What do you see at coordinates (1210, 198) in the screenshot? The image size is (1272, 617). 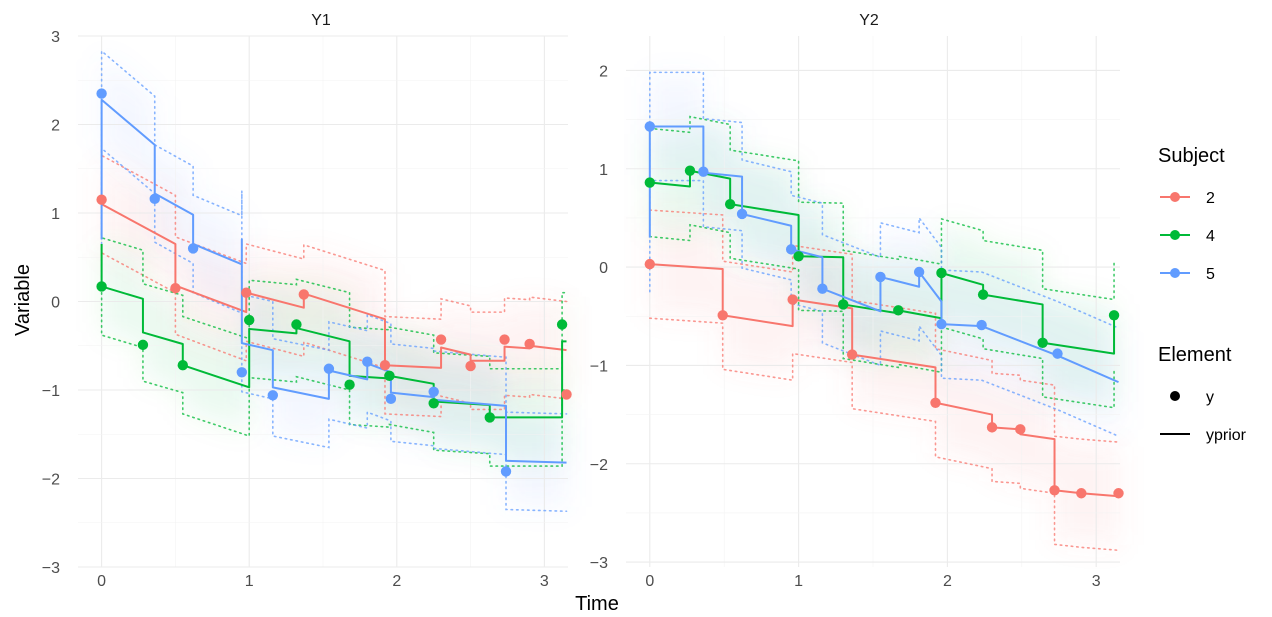 I see `legend-label-subject-2: 2` at bounding box center [1210, 198].